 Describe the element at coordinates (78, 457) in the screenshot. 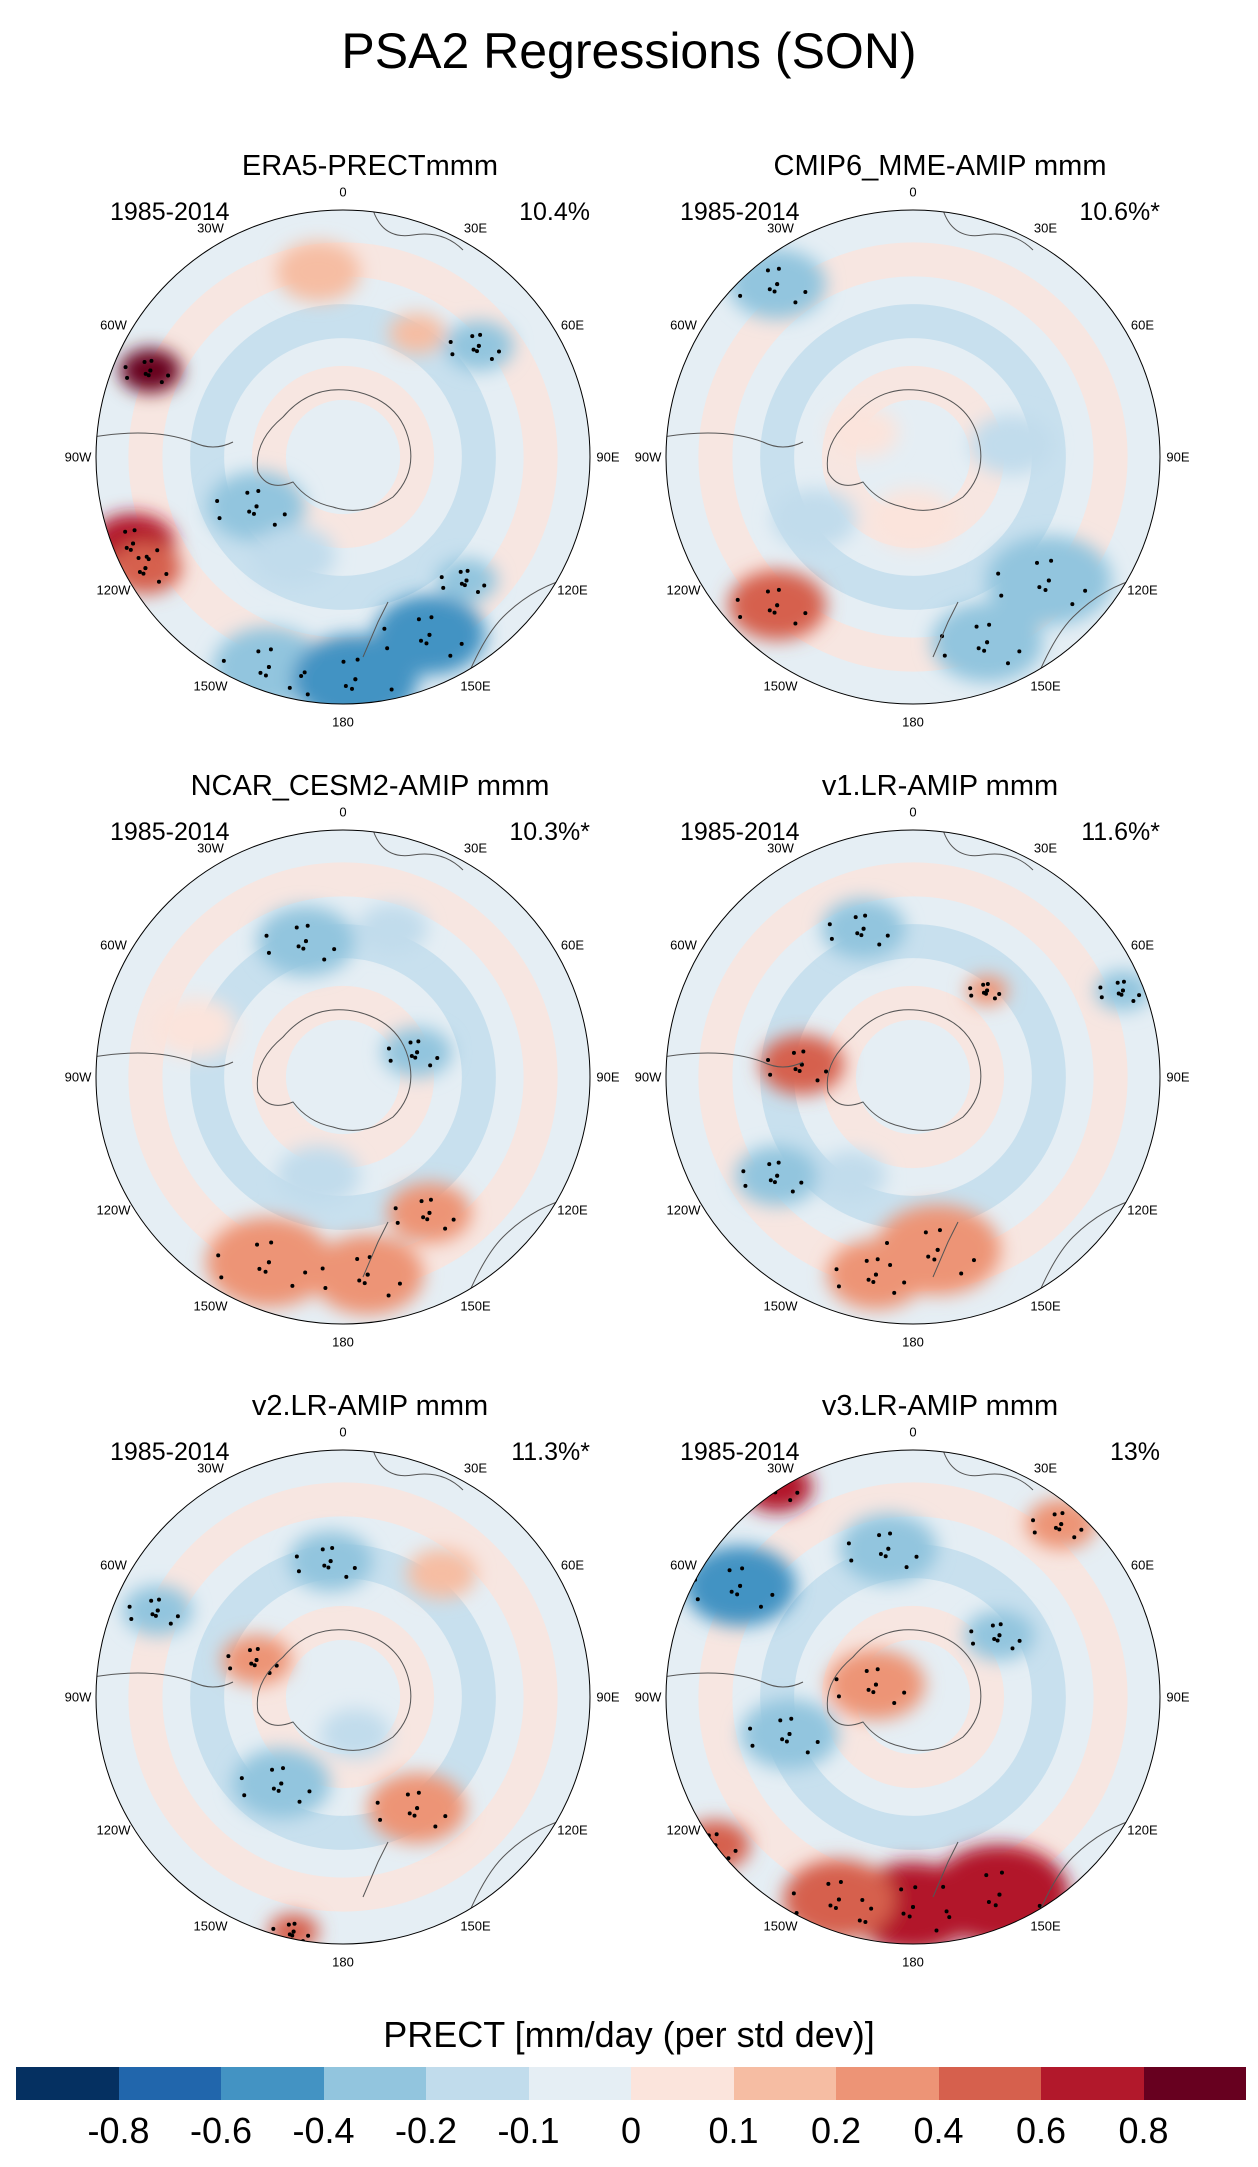

I see `longitude-label: 90W` at that location.